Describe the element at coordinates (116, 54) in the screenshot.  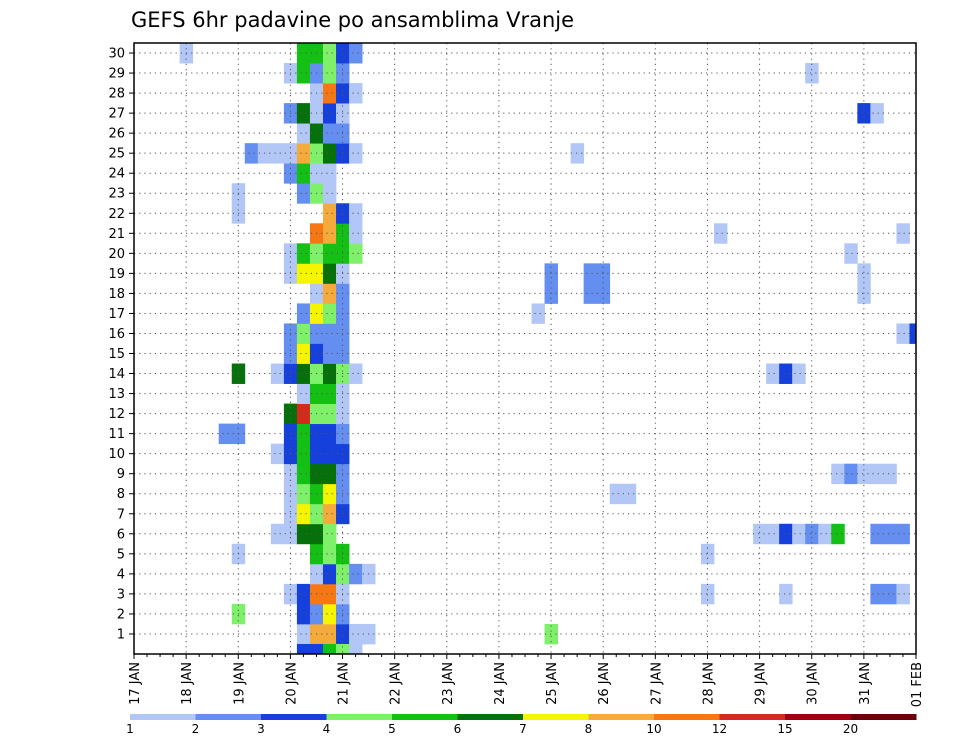
I see `y-tick-label: 30` at that location.